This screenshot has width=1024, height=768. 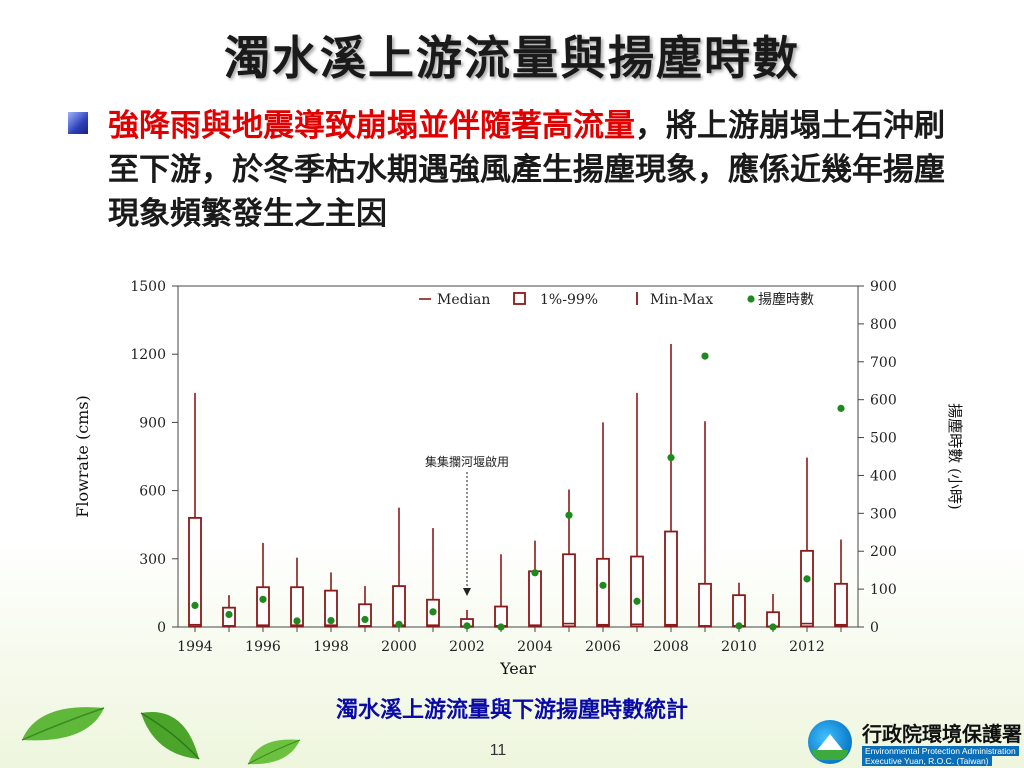 I want to click on x-tick-label: 2010, so click(x=739, y=647).